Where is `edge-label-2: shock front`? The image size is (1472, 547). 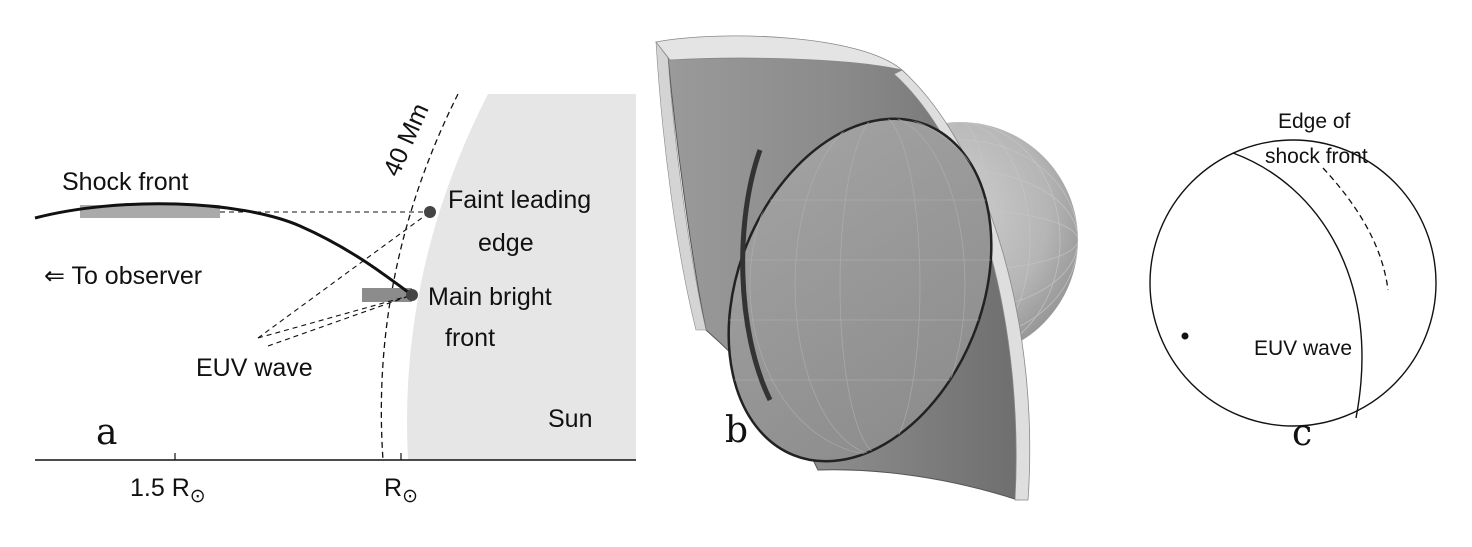
edge-label-2: shock front is located at coordinates (1316, 156).